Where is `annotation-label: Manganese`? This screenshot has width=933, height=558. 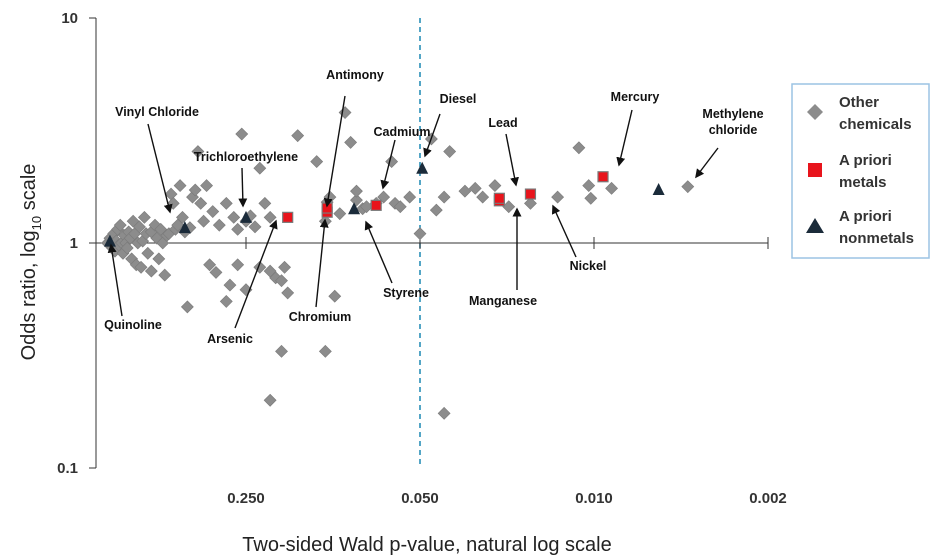 annotation-label: Manganese is located at coordinates (503, 301).